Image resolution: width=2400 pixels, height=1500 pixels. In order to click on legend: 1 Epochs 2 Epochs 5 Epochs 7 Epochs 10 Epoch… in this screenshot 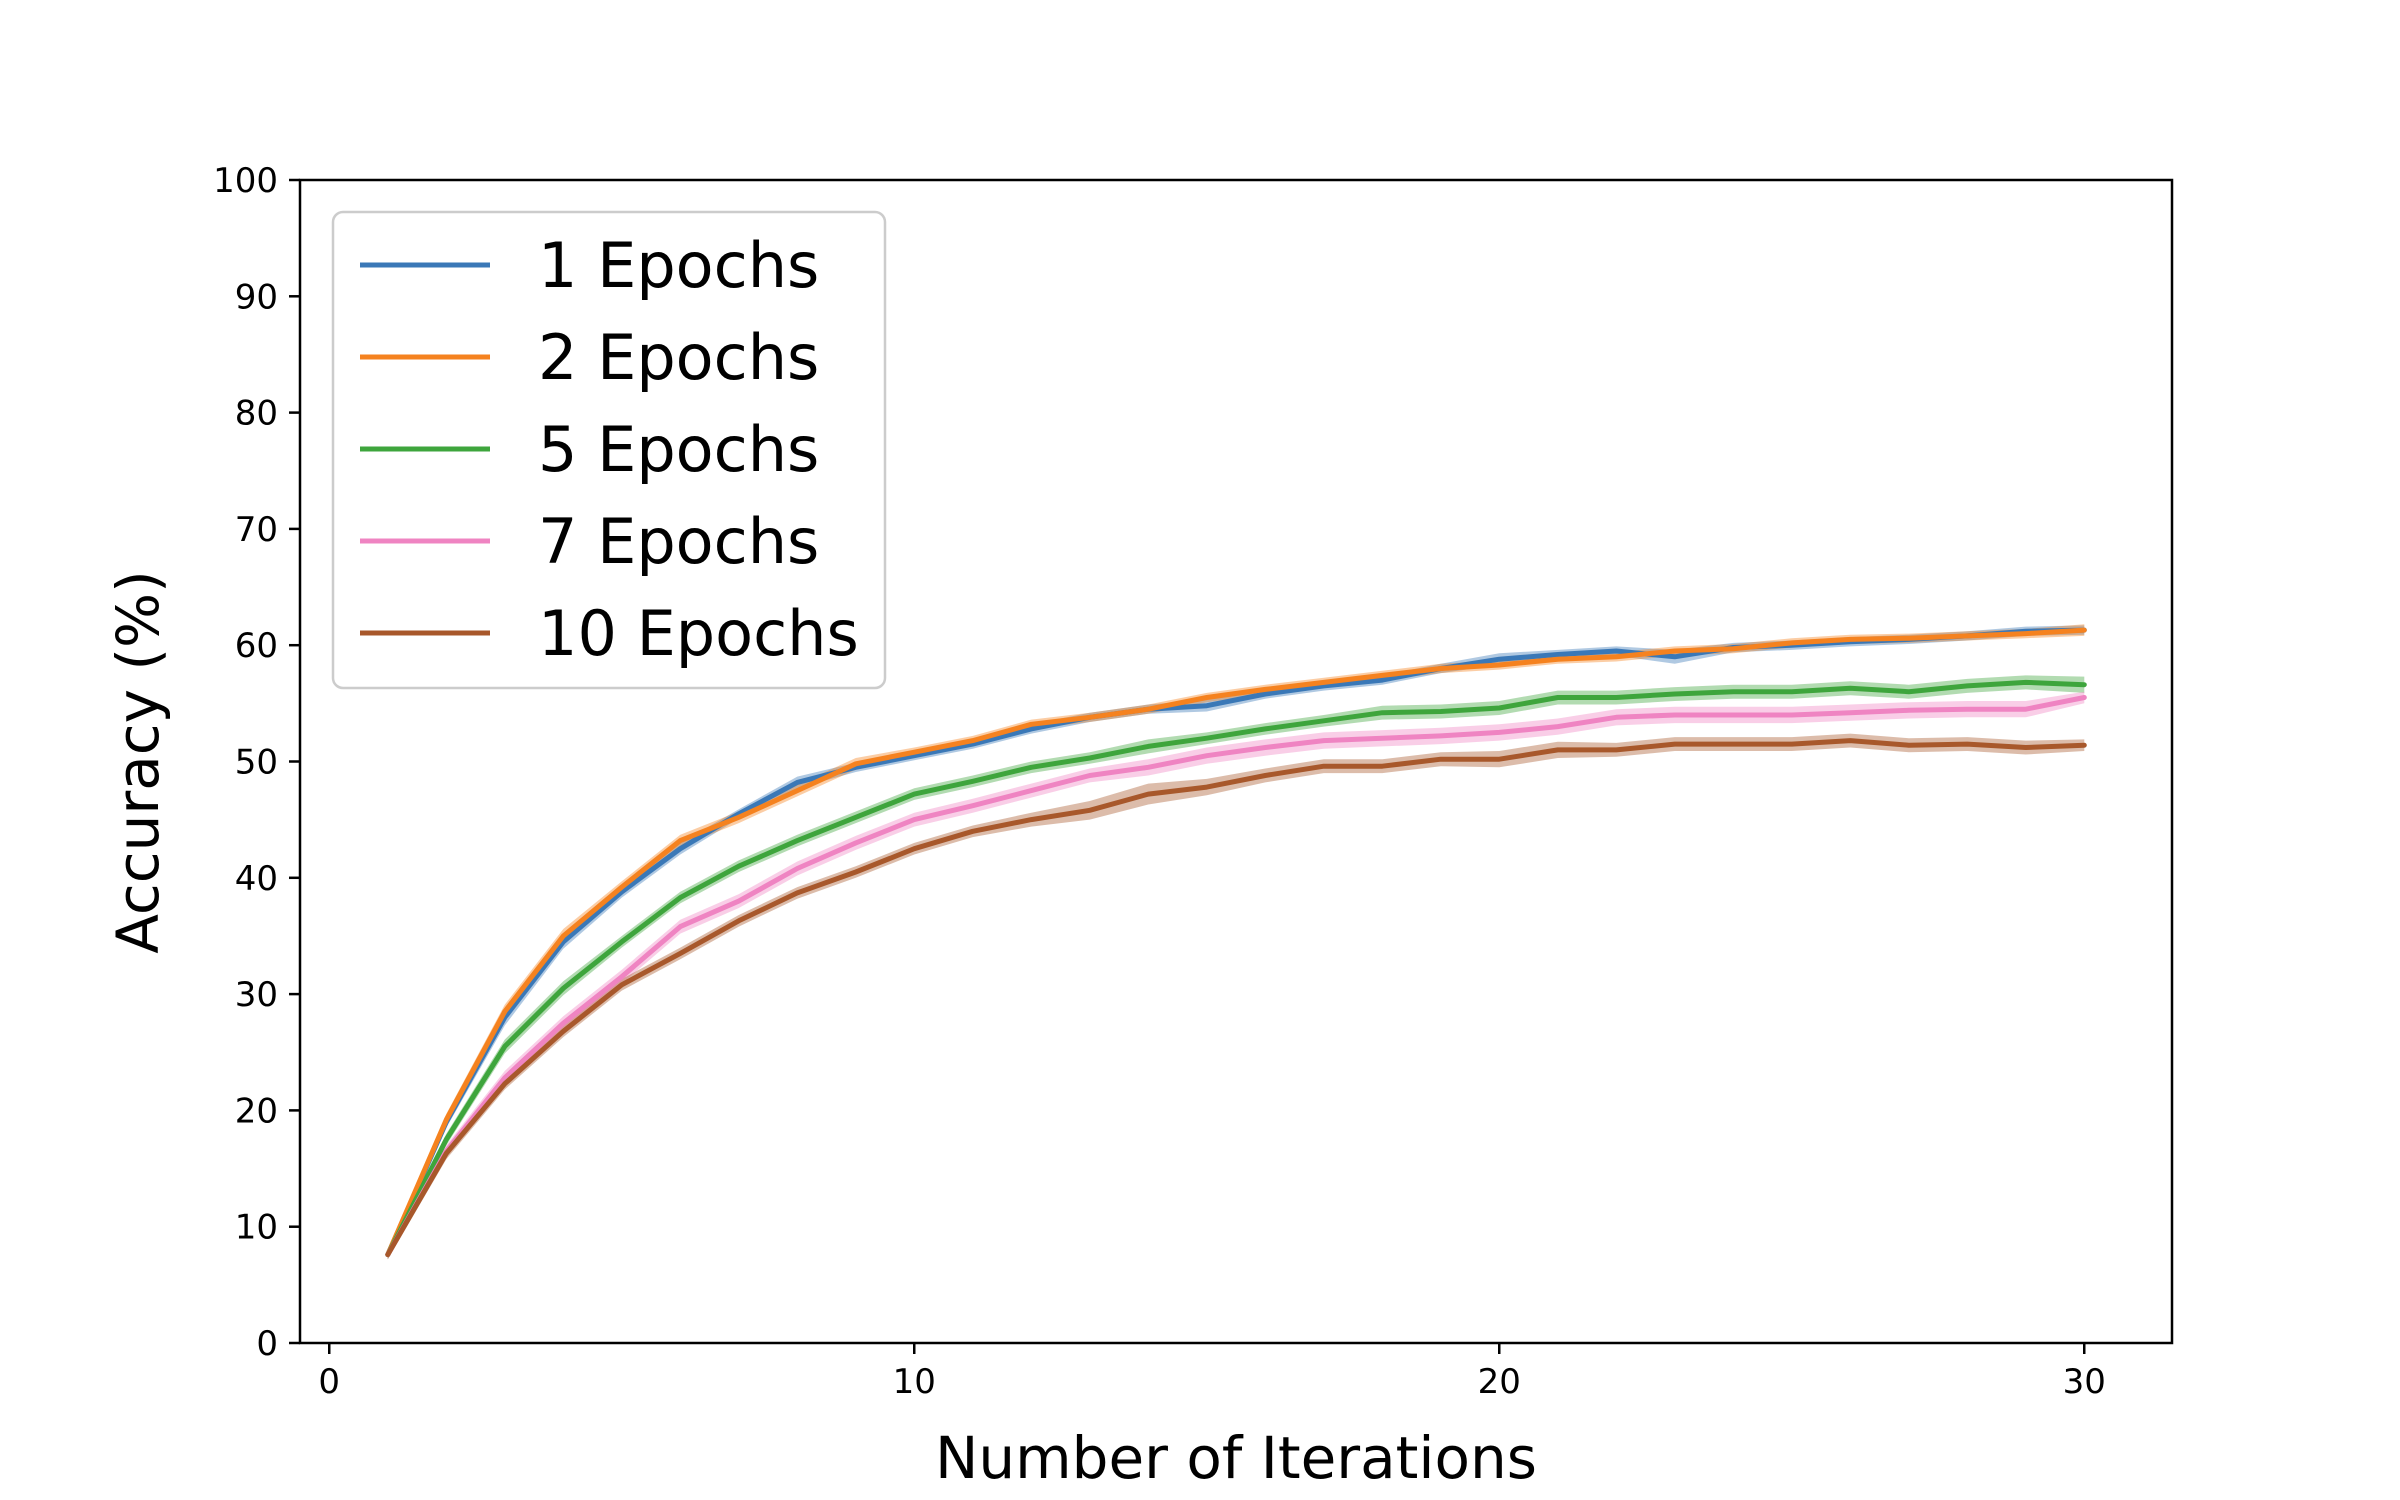, I will do `click(609, 450)`.